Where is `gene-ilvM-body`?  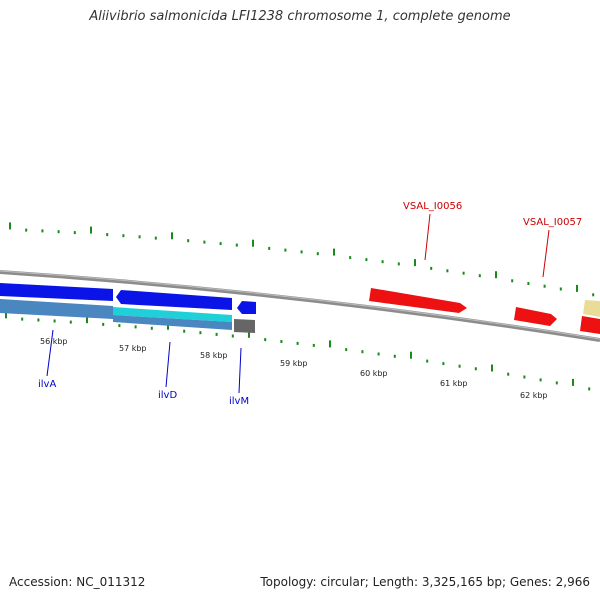
gene-ilvM-body is located at coordinates (244, 326).